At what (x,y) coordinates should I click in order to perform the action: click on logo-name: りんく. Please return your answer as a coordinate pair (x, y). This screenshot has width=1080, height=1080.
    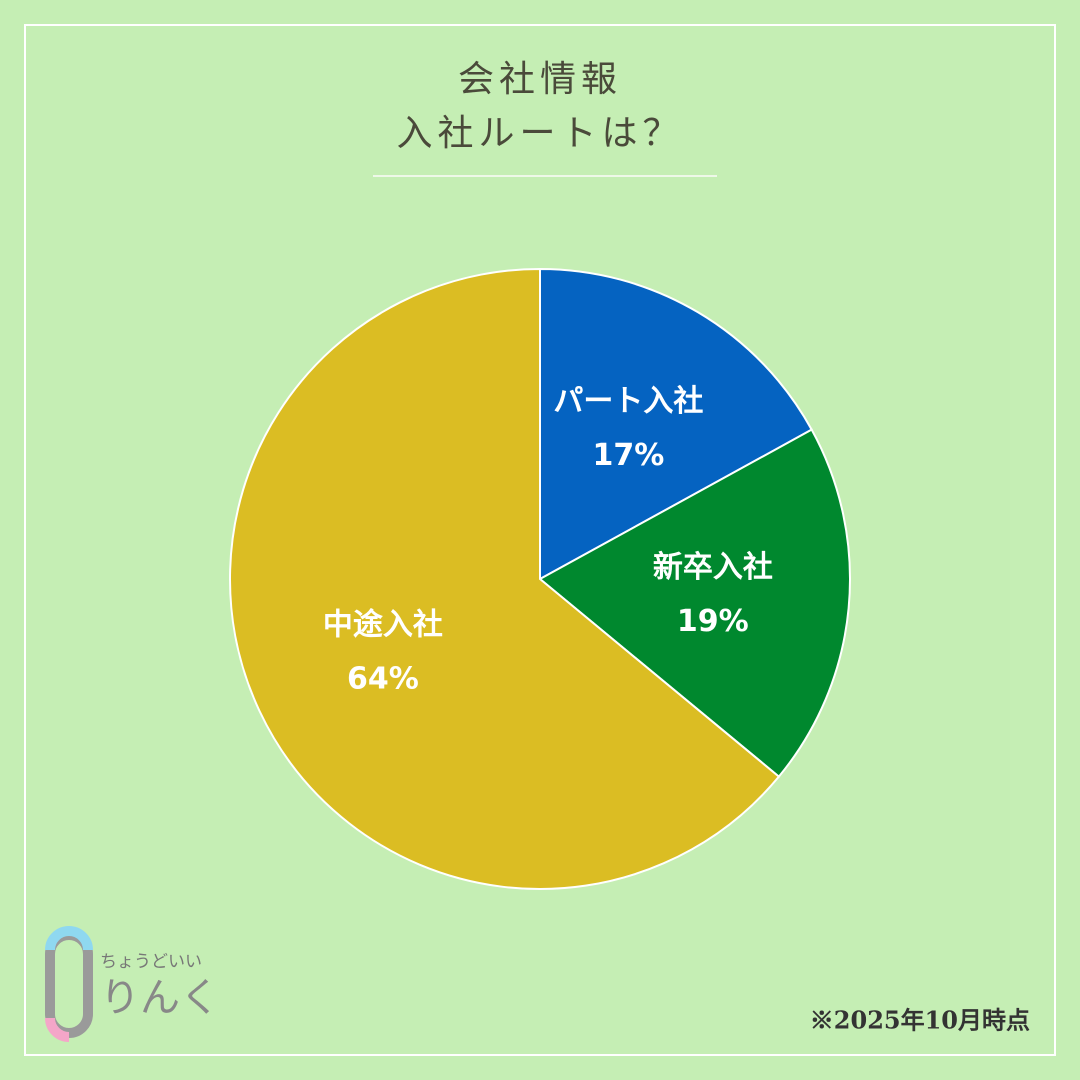
    Looking at the image, I should click on (160, 998).